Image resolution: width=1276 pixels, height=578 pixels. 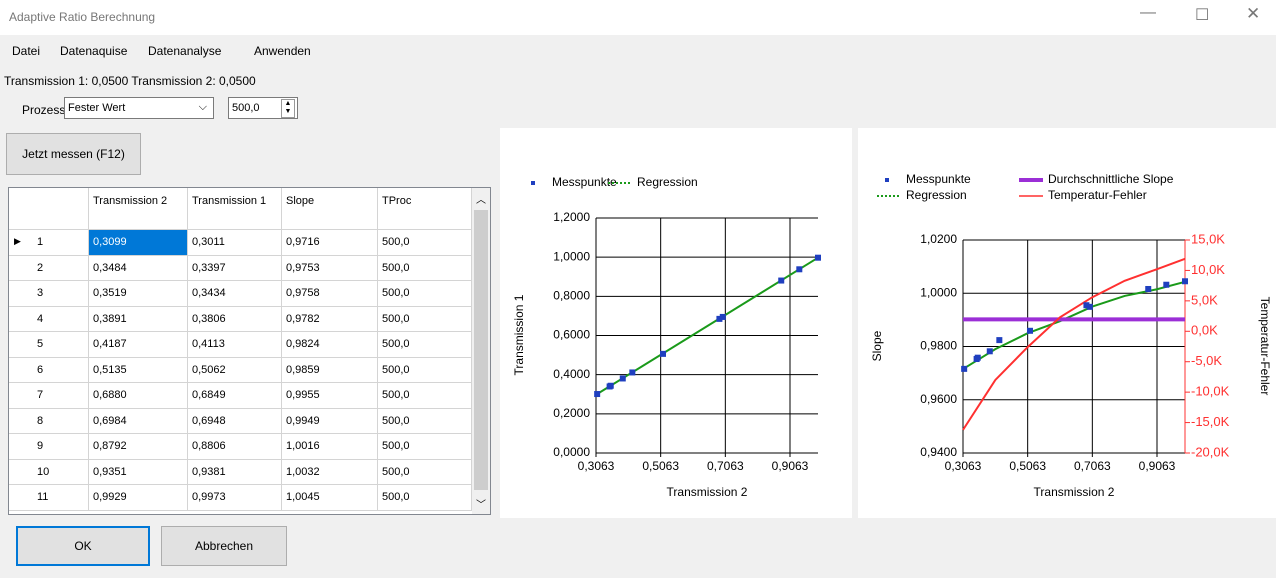 What do you see at coordinates (571, 374) in the screenshot?
I see `y-tick-label: 0,4000` at bounding box center [571, 374].